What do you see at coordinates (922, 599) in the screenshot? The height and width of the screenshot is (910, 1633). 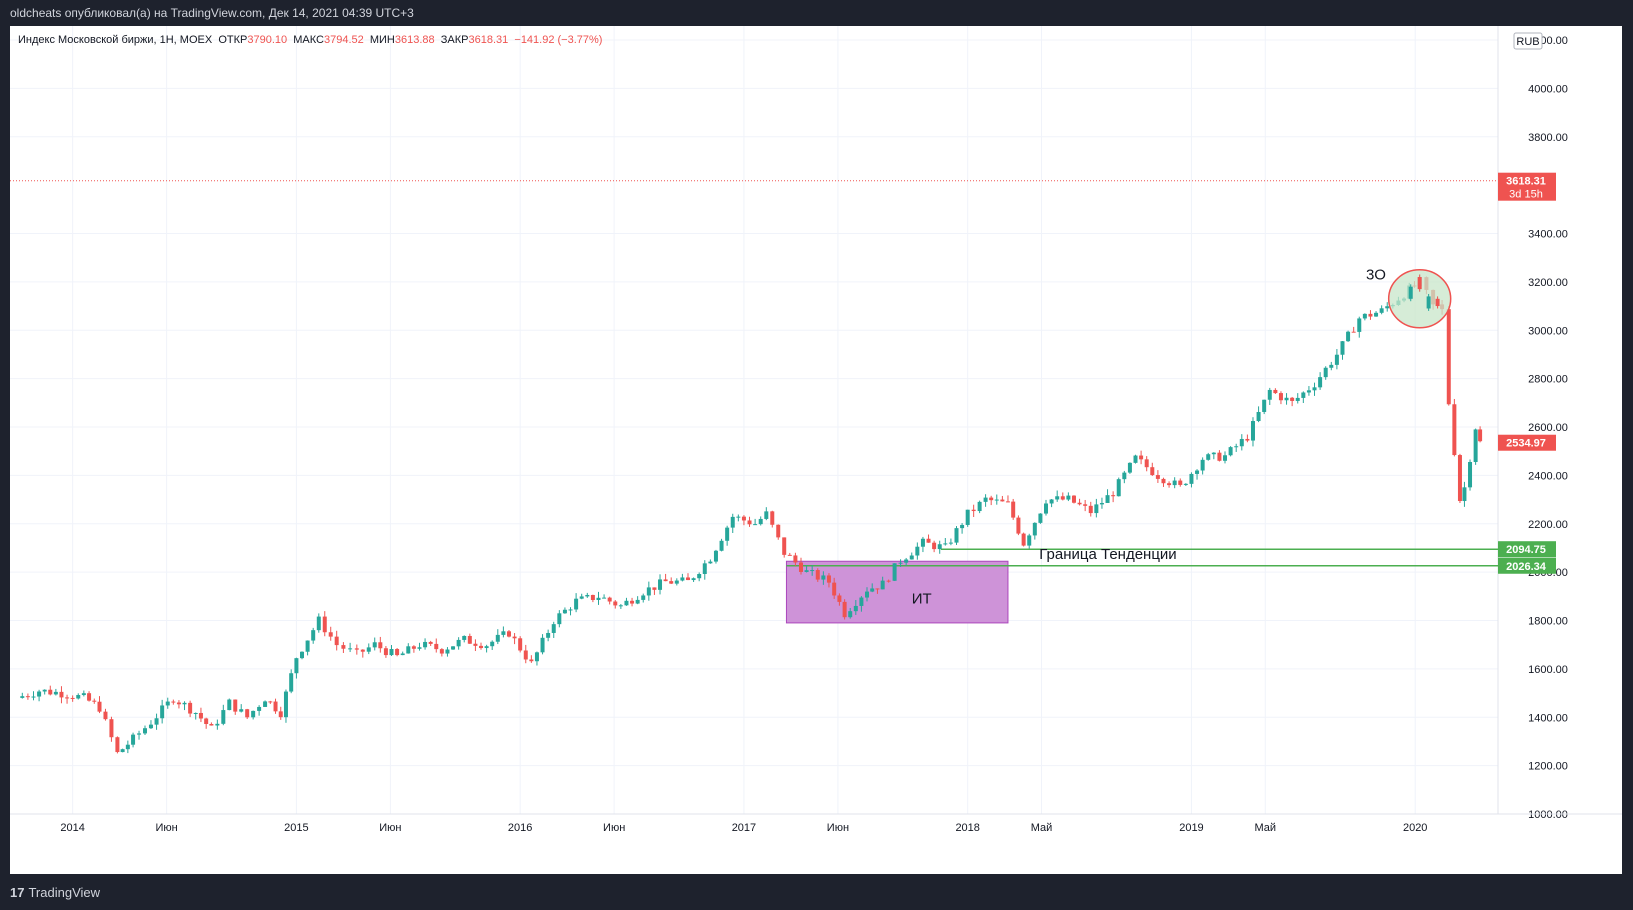 I see `it-zone-label: ИТ` at bounding box center [922, 599].